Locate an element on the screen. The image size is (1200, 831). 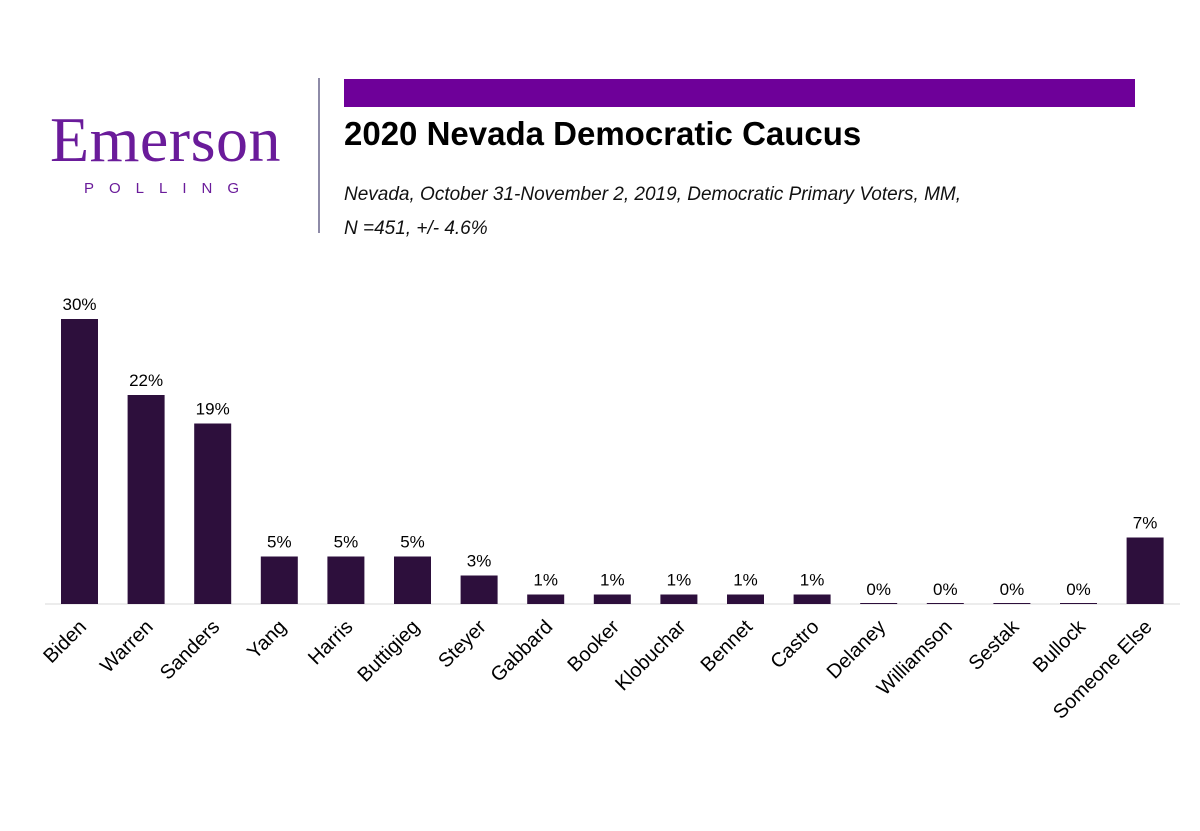
x-tick-label: Klobuchar is located at coordinates (650, 655).